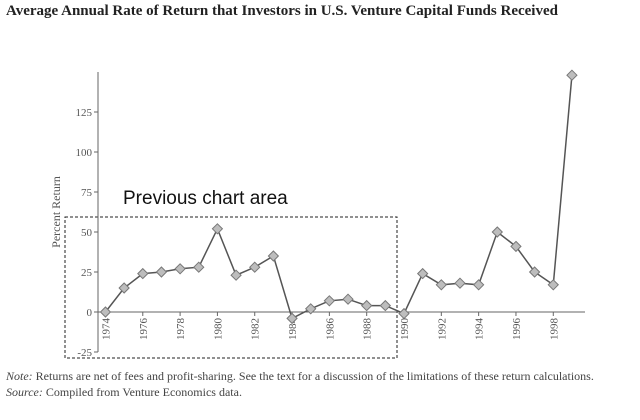 This screenshot has height=420, width=640. I want to click on x-tick-label: 1988, so click(368, 329).